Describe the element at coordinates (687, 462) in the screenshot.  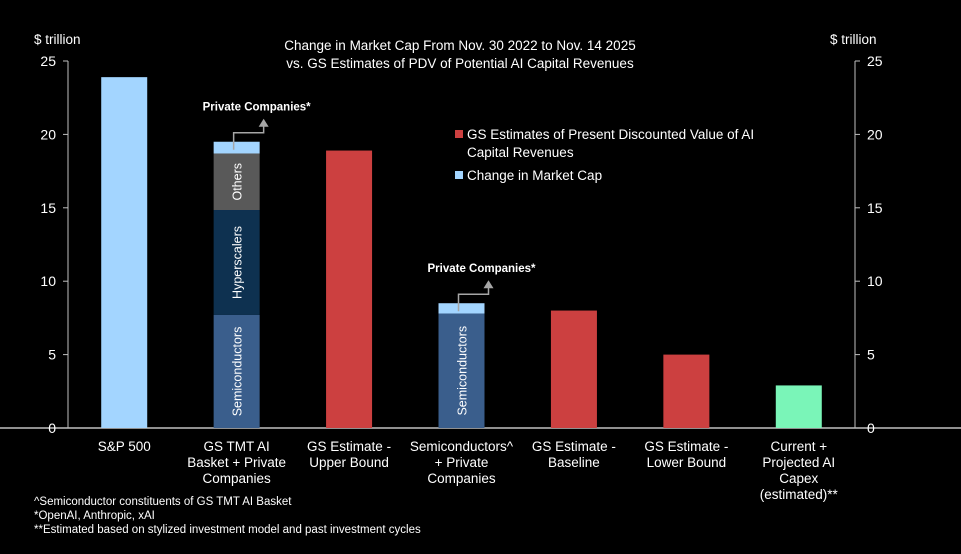
I see `x-tick-label: Lower Bound` at that location.